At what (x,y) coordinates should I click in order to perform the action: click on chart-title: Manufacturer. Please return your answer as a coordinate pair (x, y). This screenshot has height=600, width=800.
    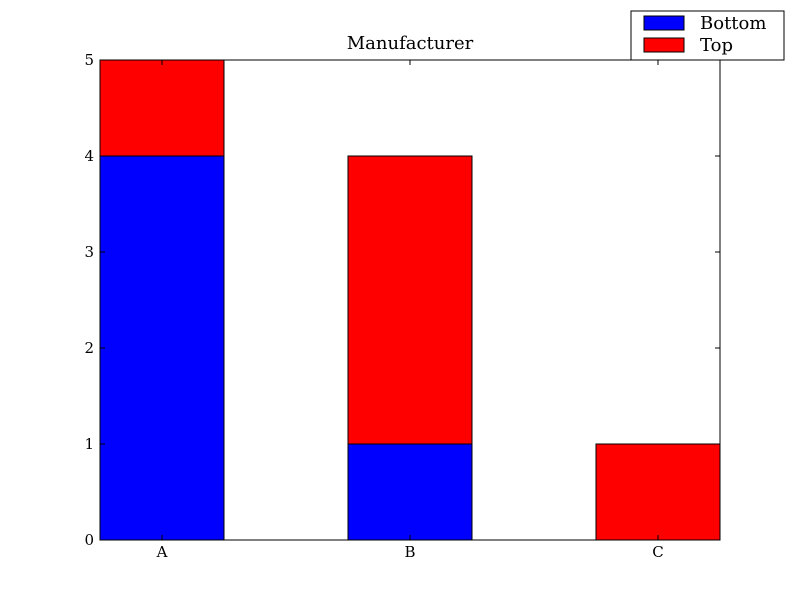
    Looking at the image, I should click on (410, 43).